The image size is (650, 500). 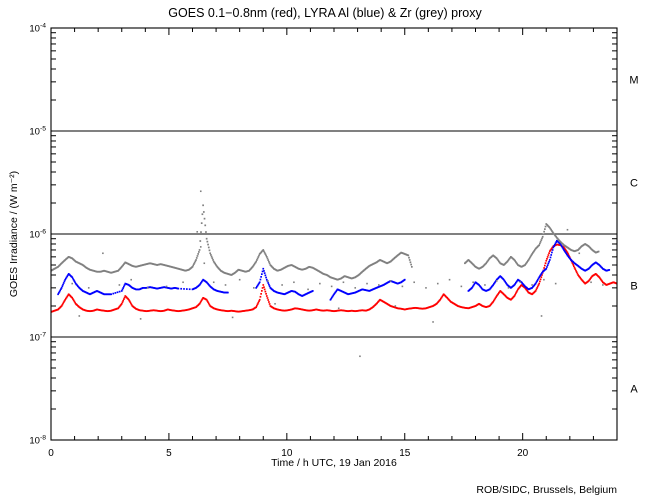 I want to click on series-red, so click(x=334, y=278).